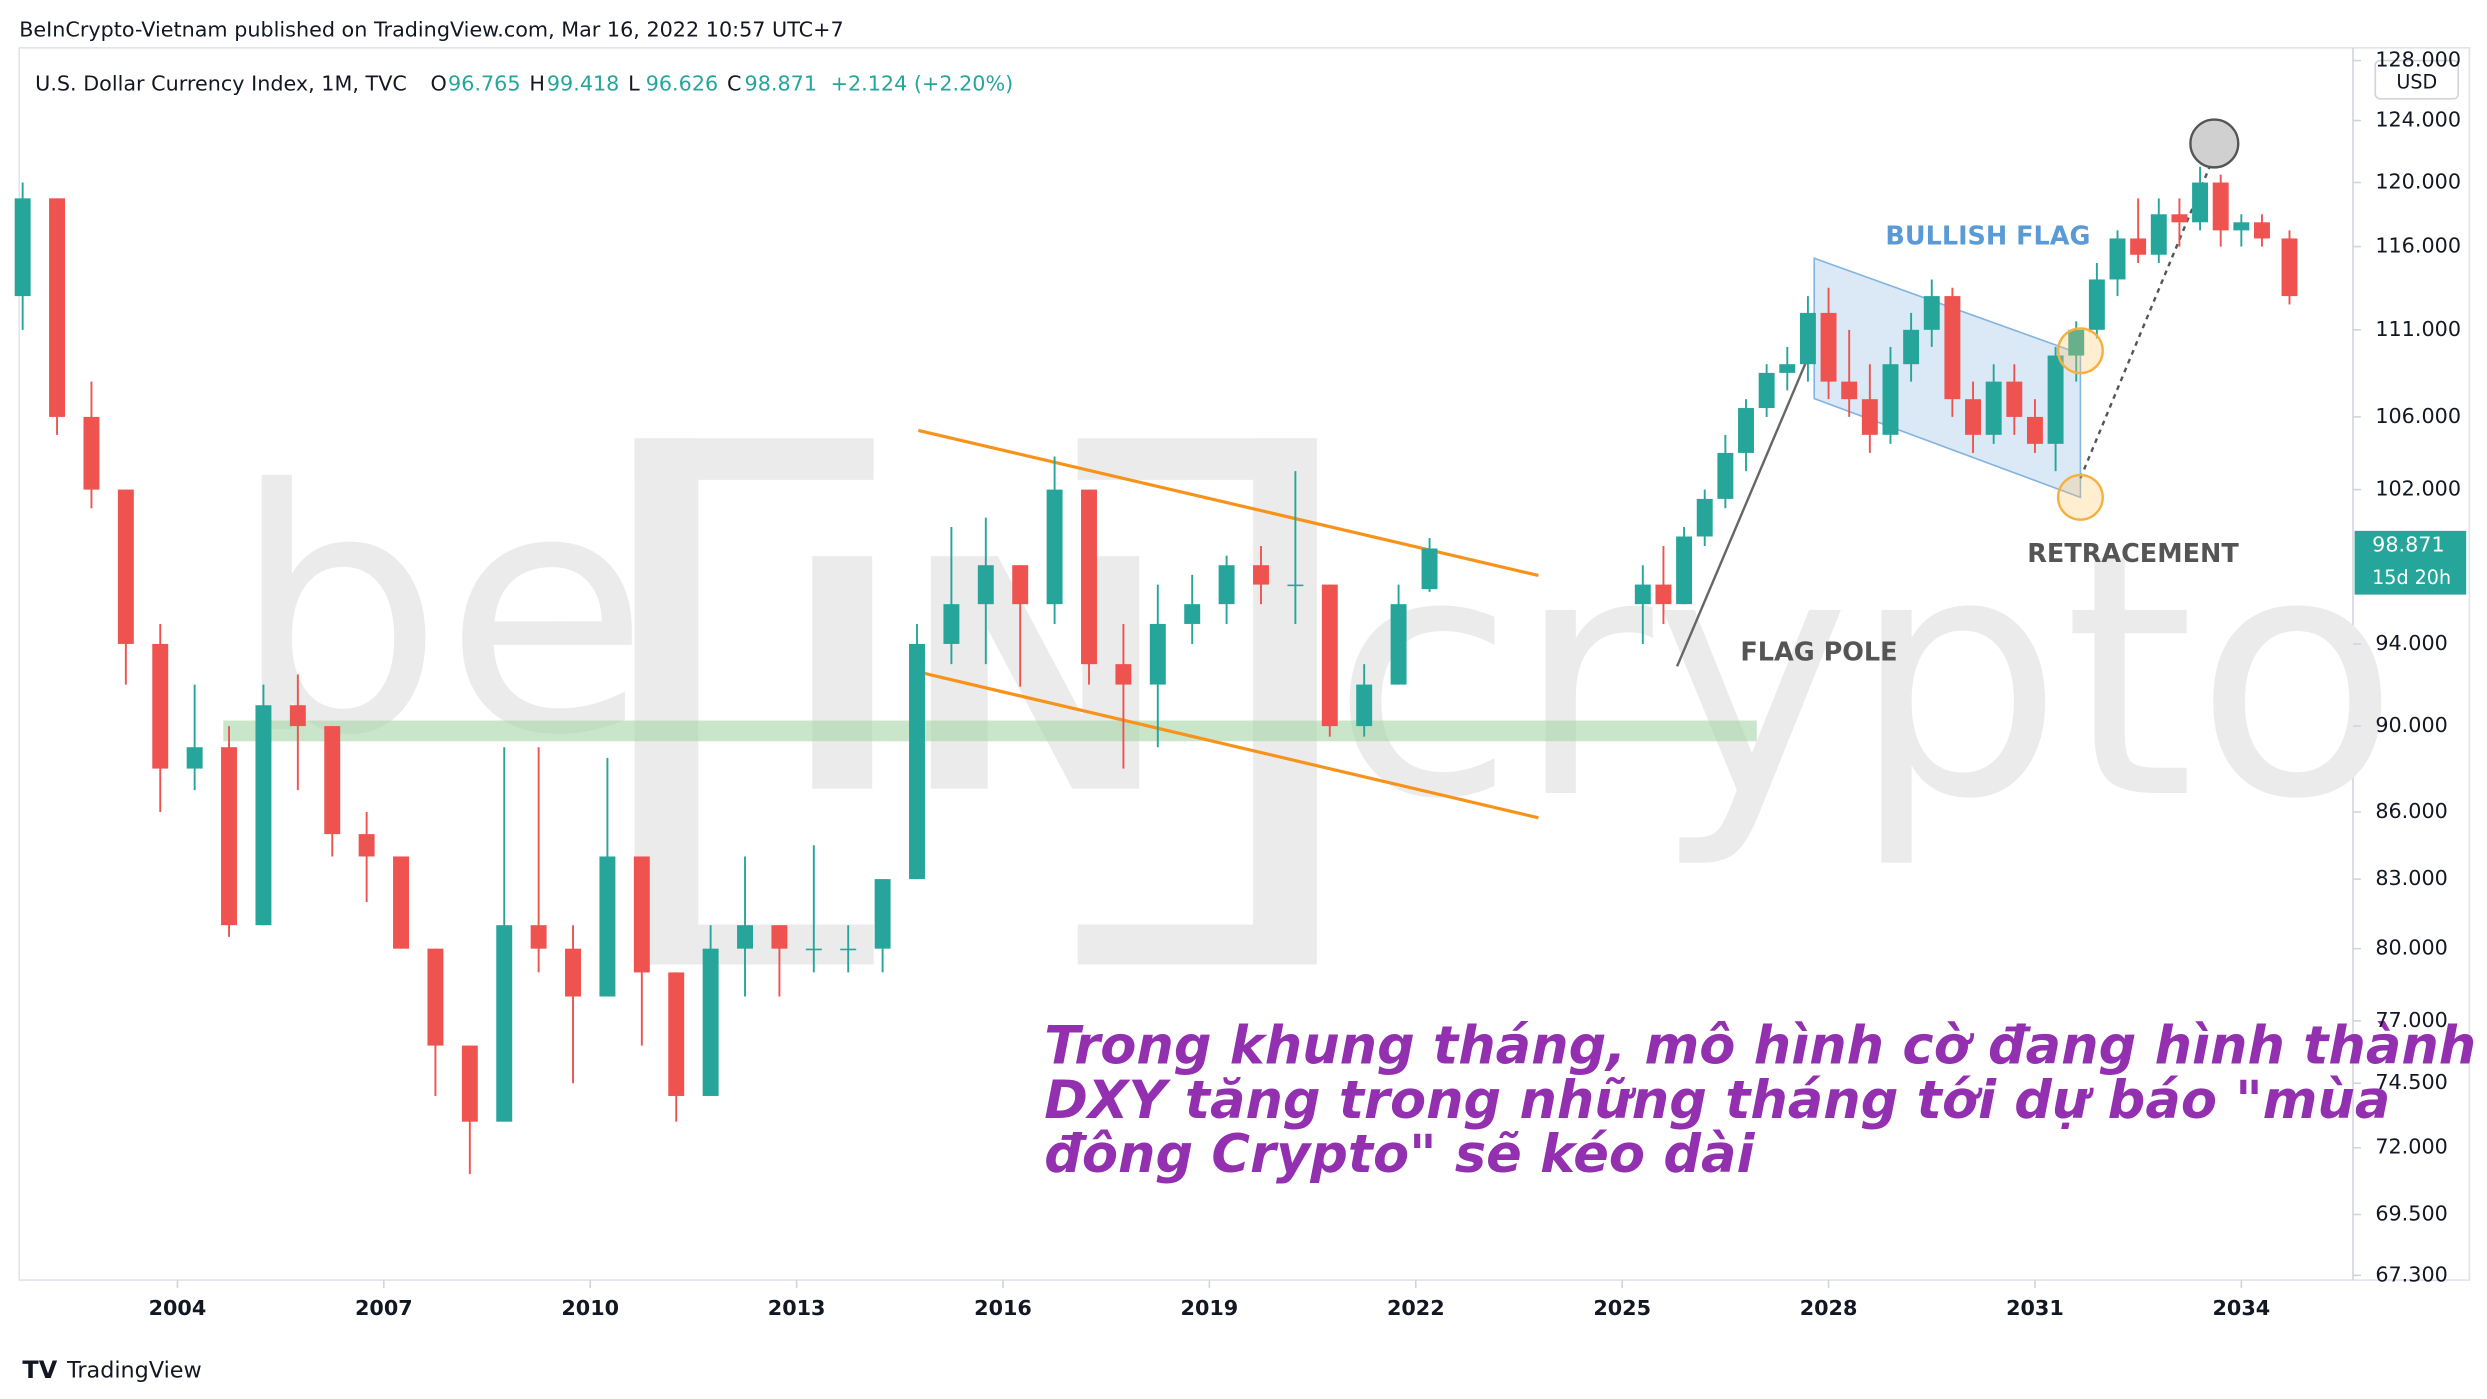  I want to click on y-tick-label: 72.000, so click(2411, 1147).